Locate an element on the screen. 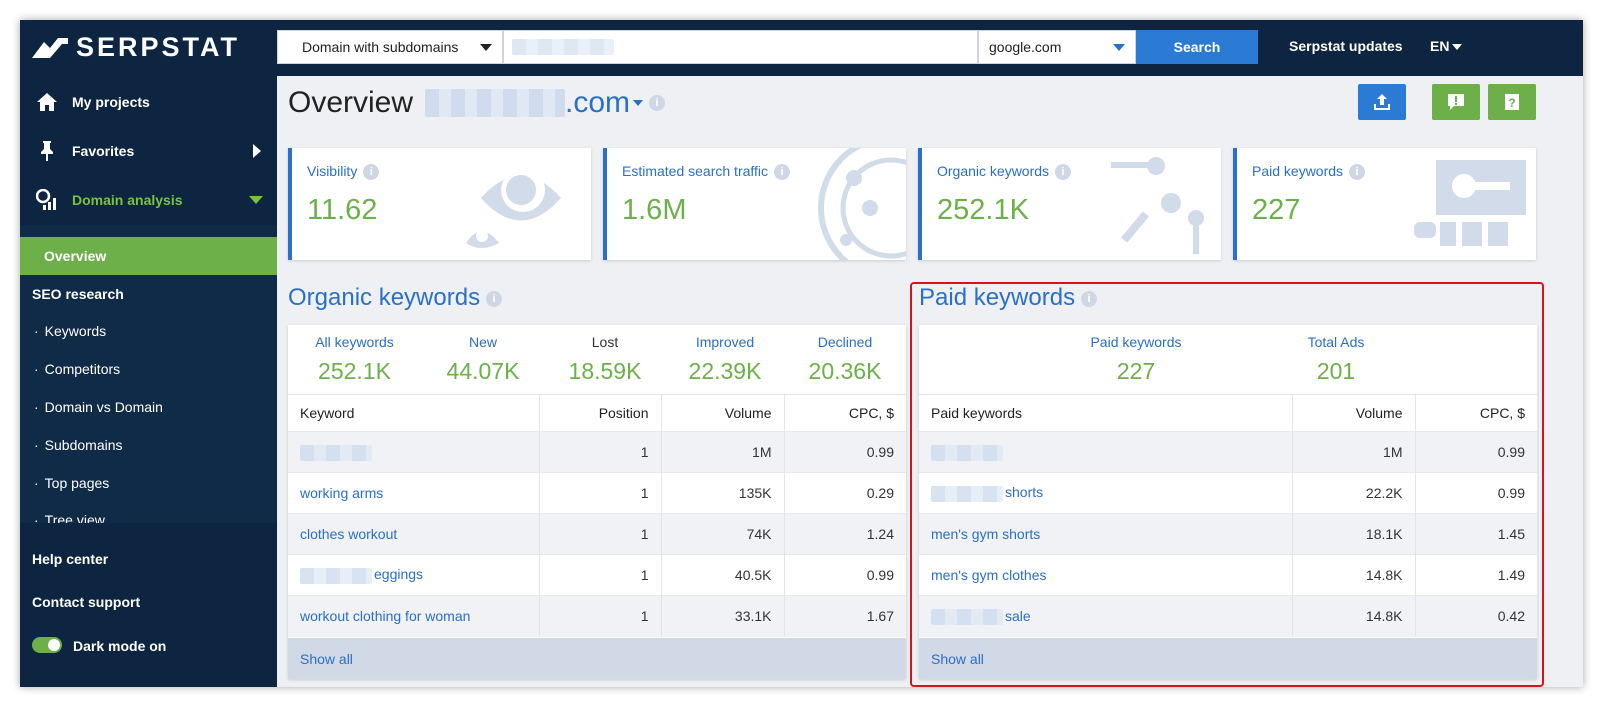 The image size is (1603, 707). pin-icon is located at coordinates (47, 151).